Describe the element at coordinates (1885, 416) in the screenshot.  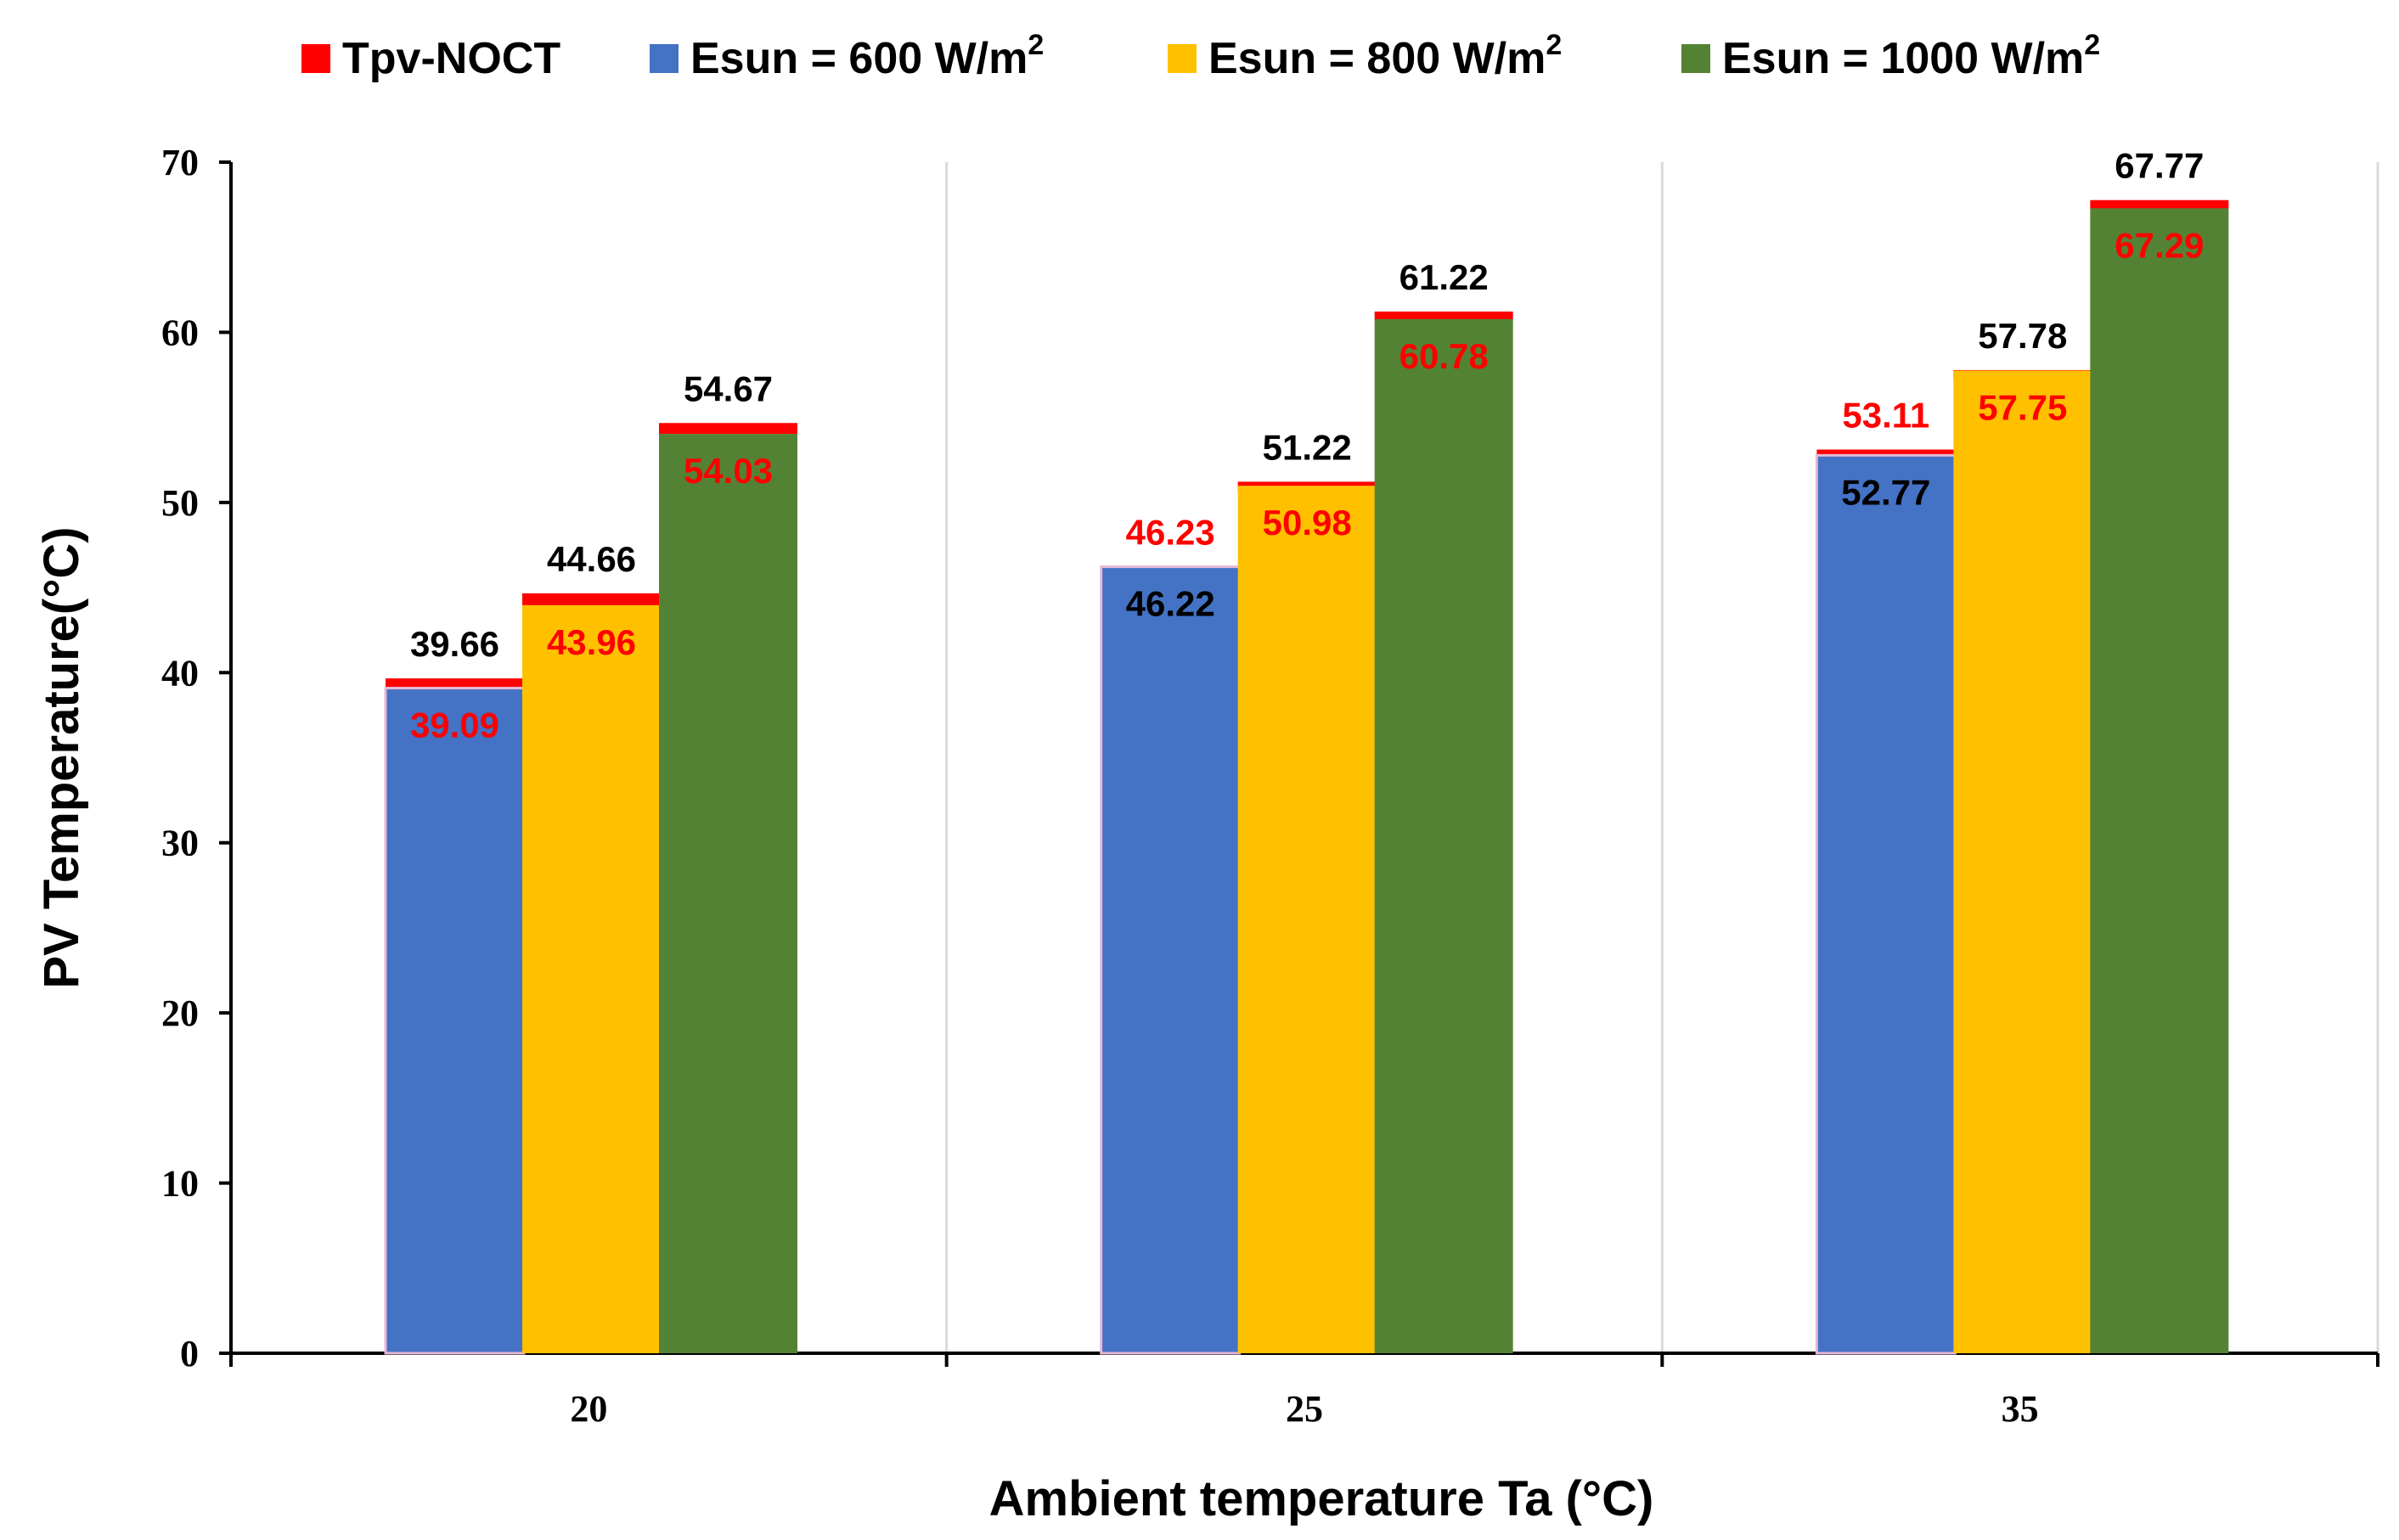
I see `noct-value-label: 53.11` at that location.